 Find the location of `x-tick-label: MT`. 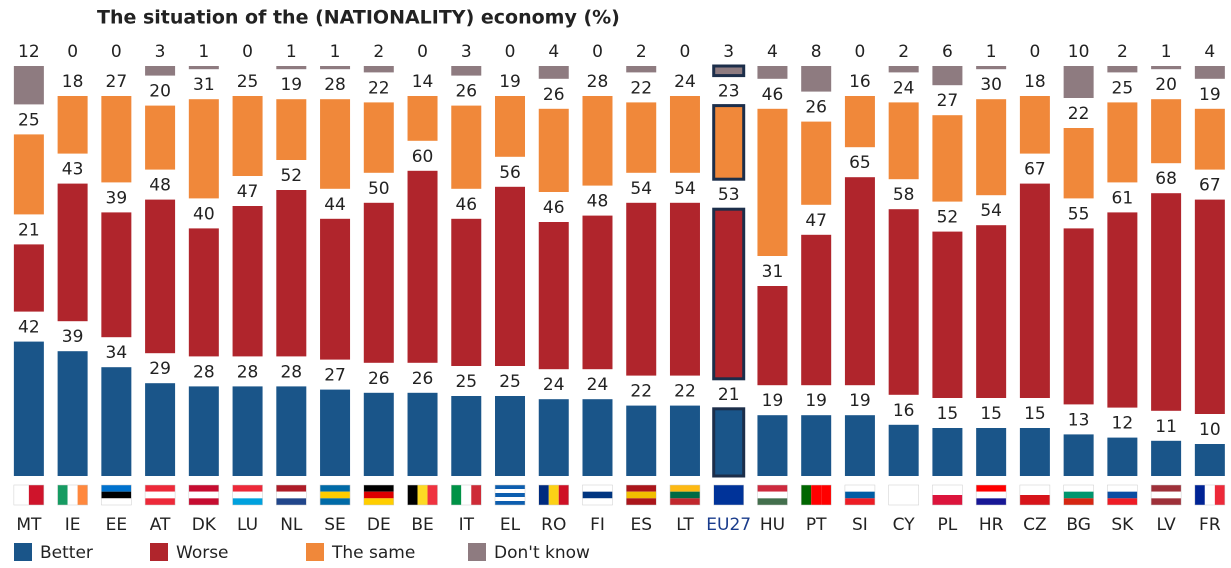

x-tick-label: MT is located at coordinates (29, 525).